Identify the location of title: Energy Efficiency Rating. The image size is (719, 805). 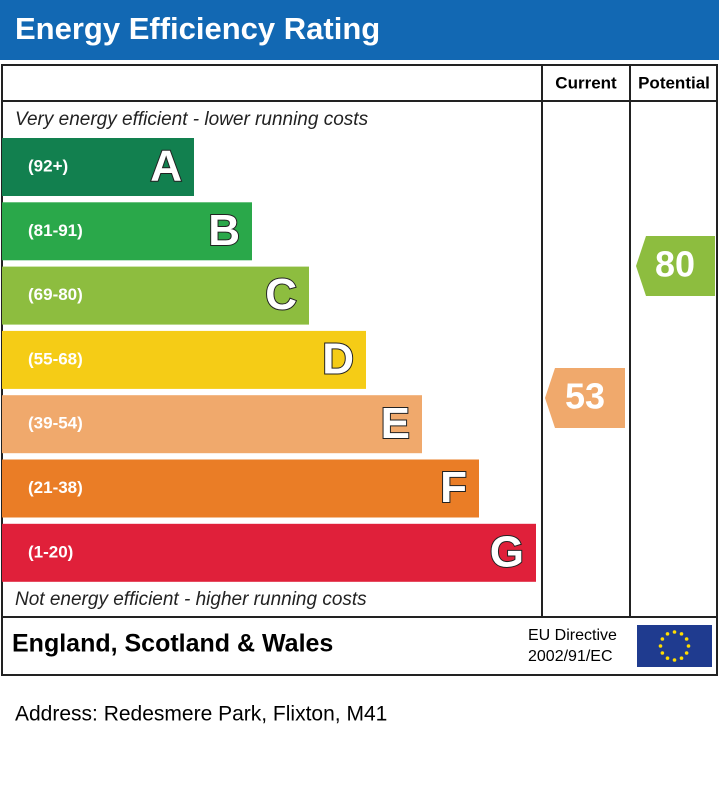
(197, 28).